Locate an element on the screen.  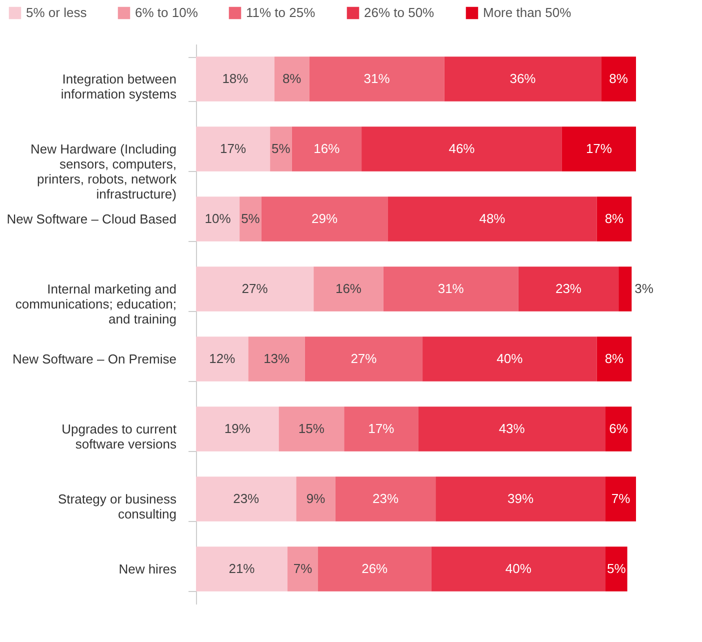
data-label: 6% is located at coordinates (618, 428).